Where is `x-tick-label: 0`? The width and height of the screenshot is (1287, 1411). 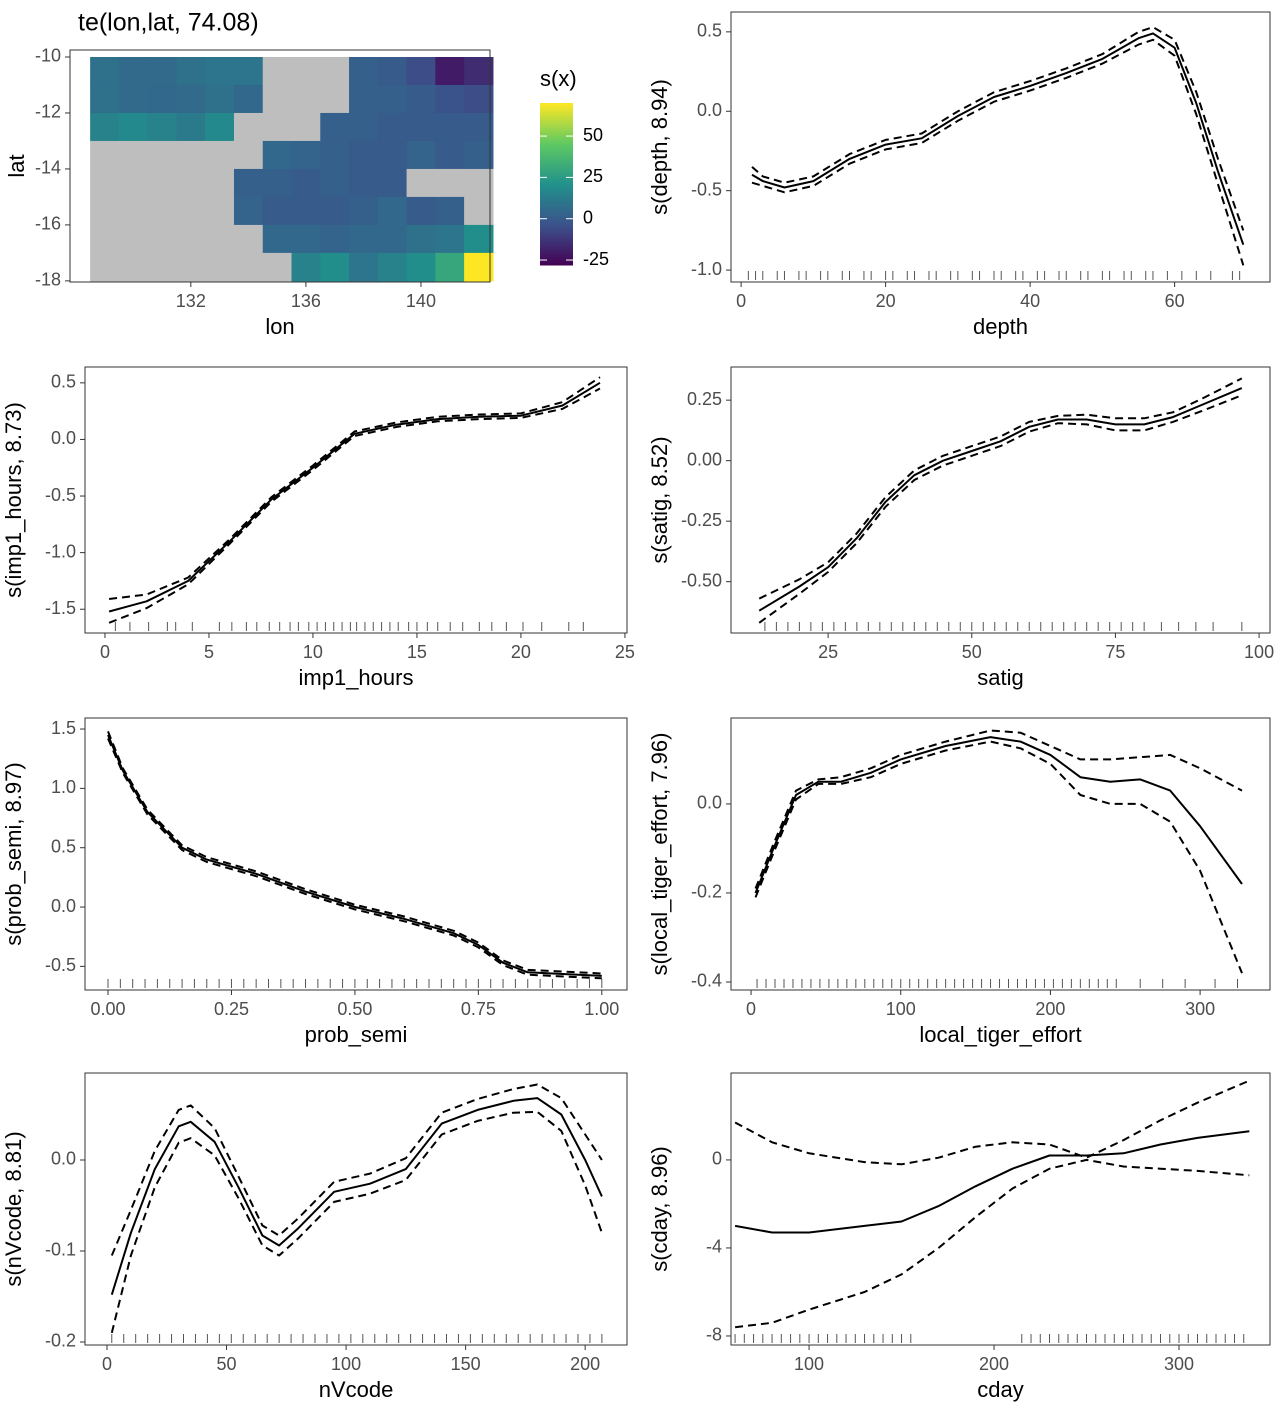
x-tick-label: 0 is located at coordinates (105, 652).